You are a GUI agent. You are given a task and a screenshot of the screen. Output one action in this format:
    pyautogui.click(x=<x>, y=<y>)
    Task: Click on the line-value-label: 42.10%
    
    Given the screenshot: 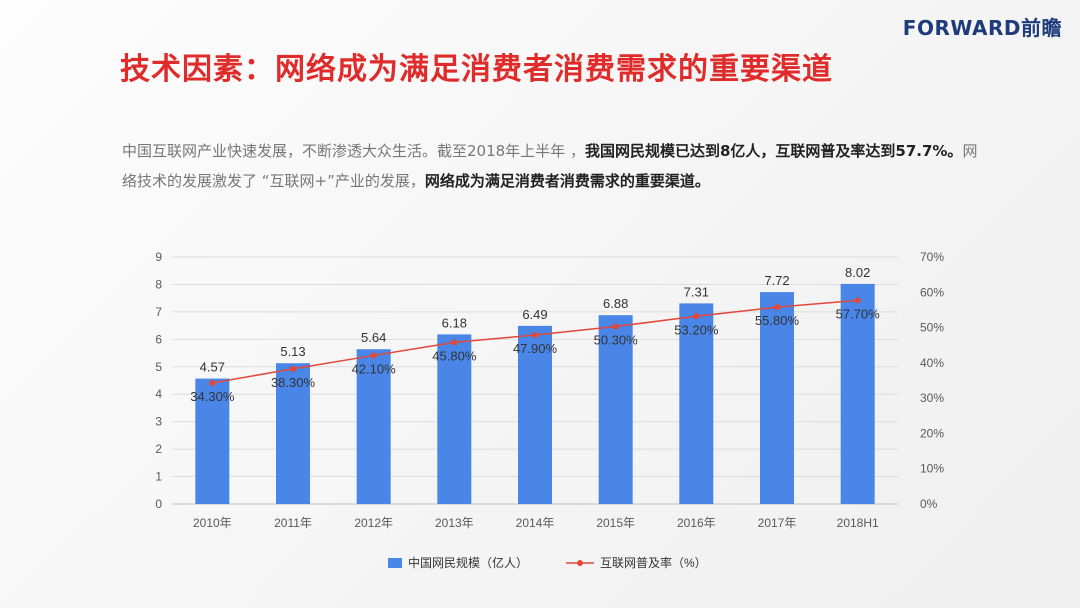 What is the action you would take?
    pyautogui.click(x=374, y=368)
    